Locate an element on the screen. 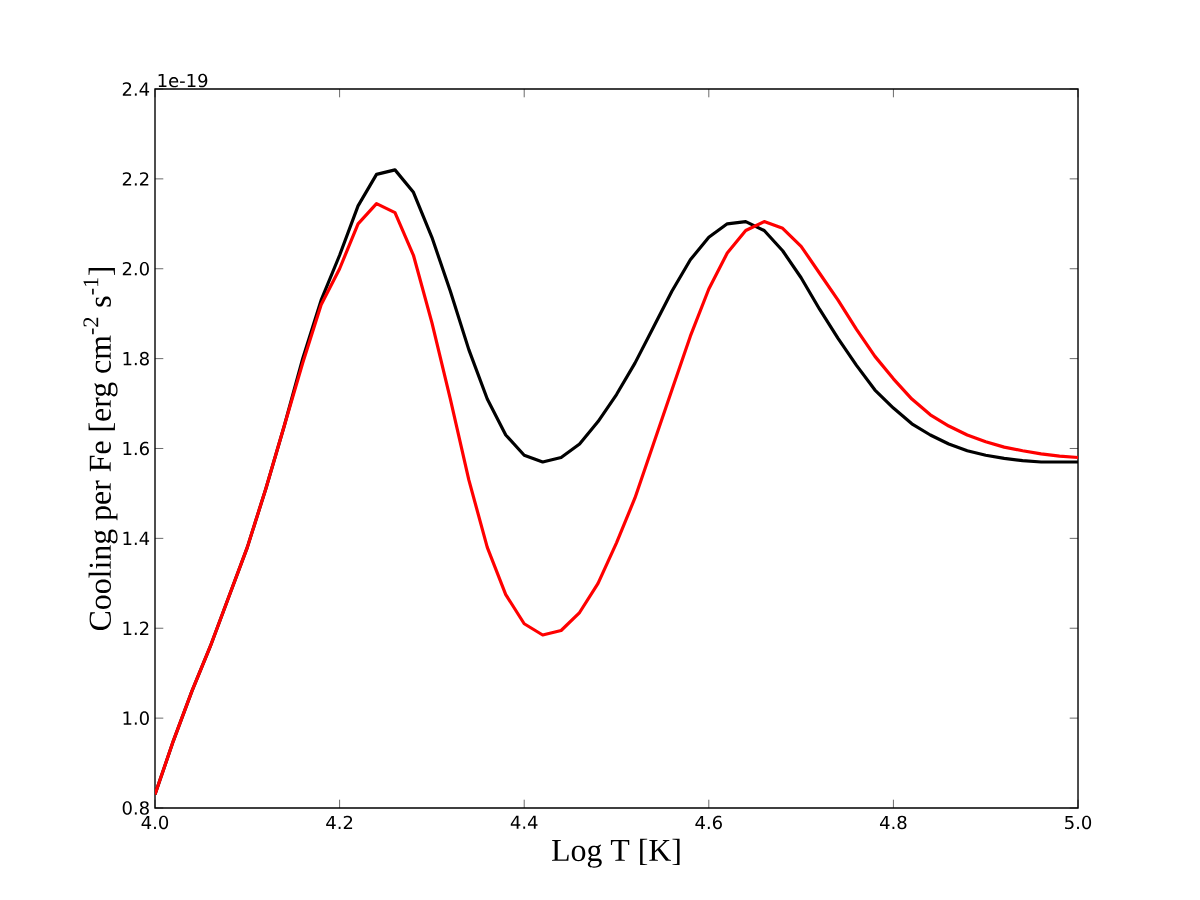  x-tick-label: 4.0 is located at coordinates (155, 822).